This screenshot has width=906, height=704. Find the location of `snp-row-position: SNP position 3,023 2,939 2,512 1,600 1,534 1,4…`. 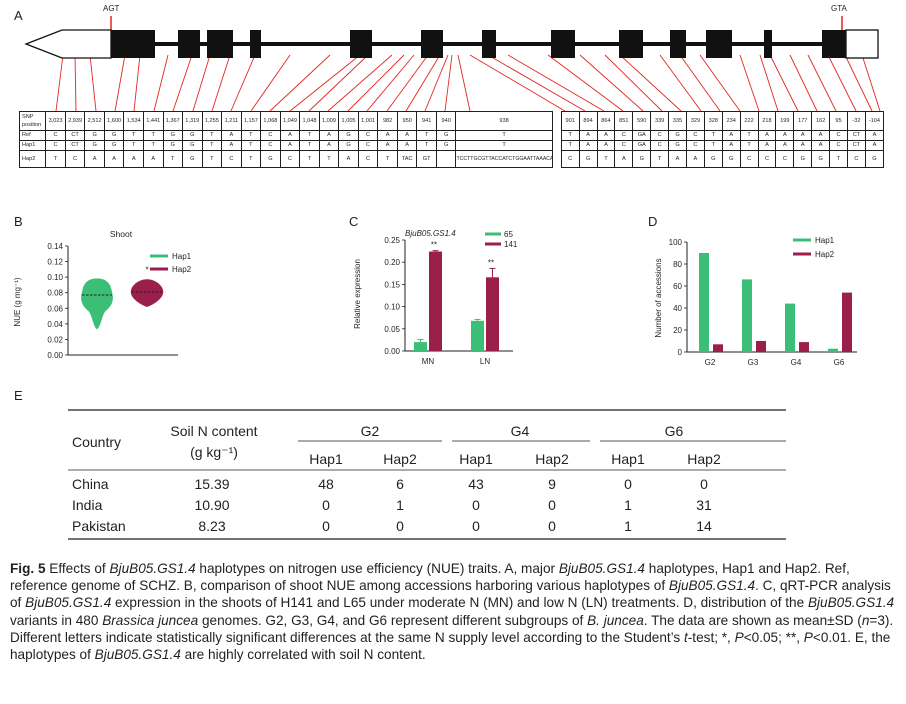

snp-row-position: SNP position 3,023 2,939 2,512 1,600 1,534 1,4… is located at coordinates (451, 121).